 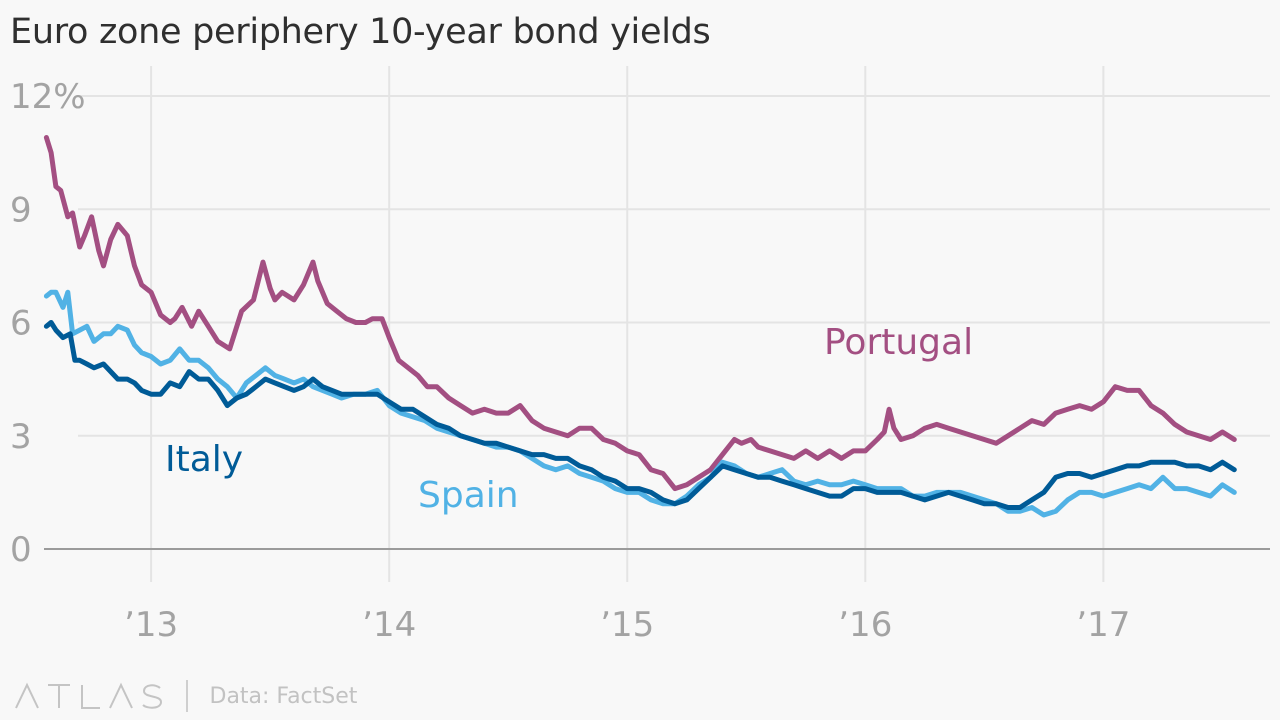 I want to click on footer: Data: FactSet, so click(x=185, y=696).